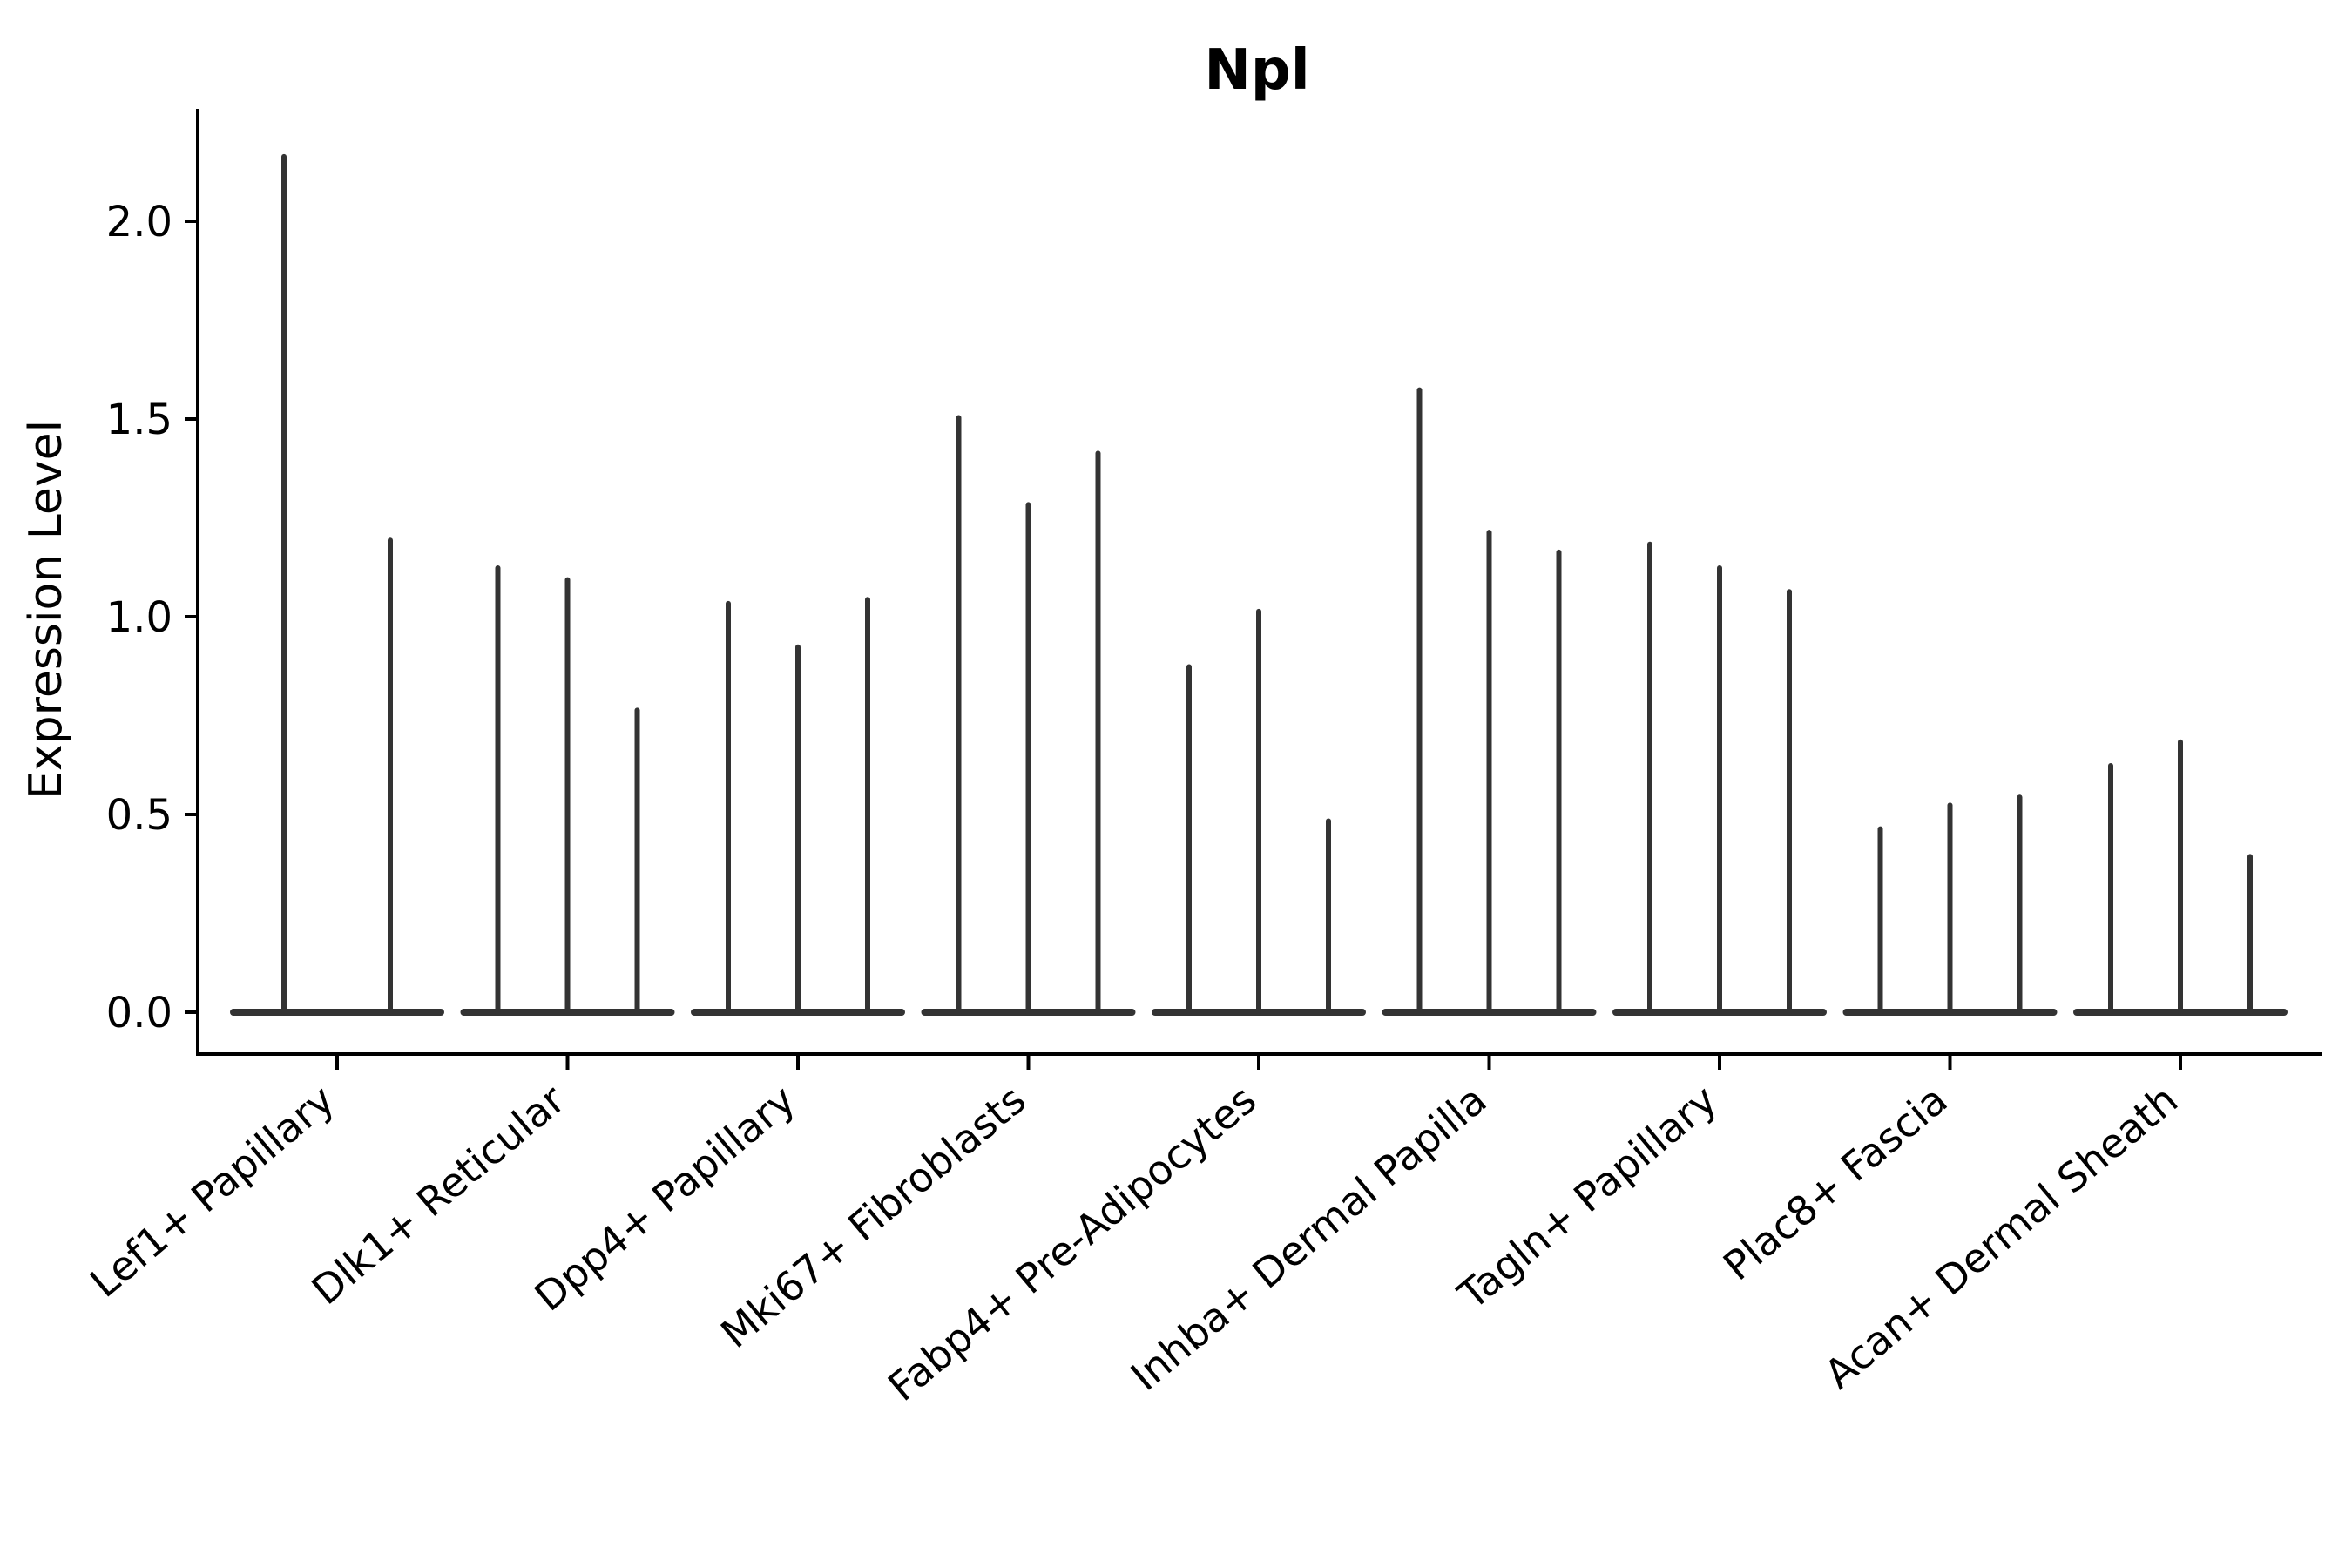  I want to click on y-tick-label: 1.0, so click(139, 618).